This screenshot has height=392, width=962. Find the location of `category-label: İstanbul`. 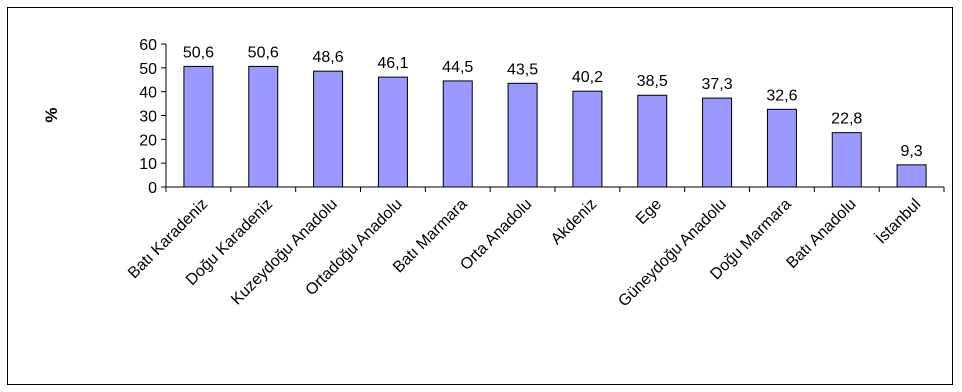

category-label: İstanbul is located at coordinates (897, 220).